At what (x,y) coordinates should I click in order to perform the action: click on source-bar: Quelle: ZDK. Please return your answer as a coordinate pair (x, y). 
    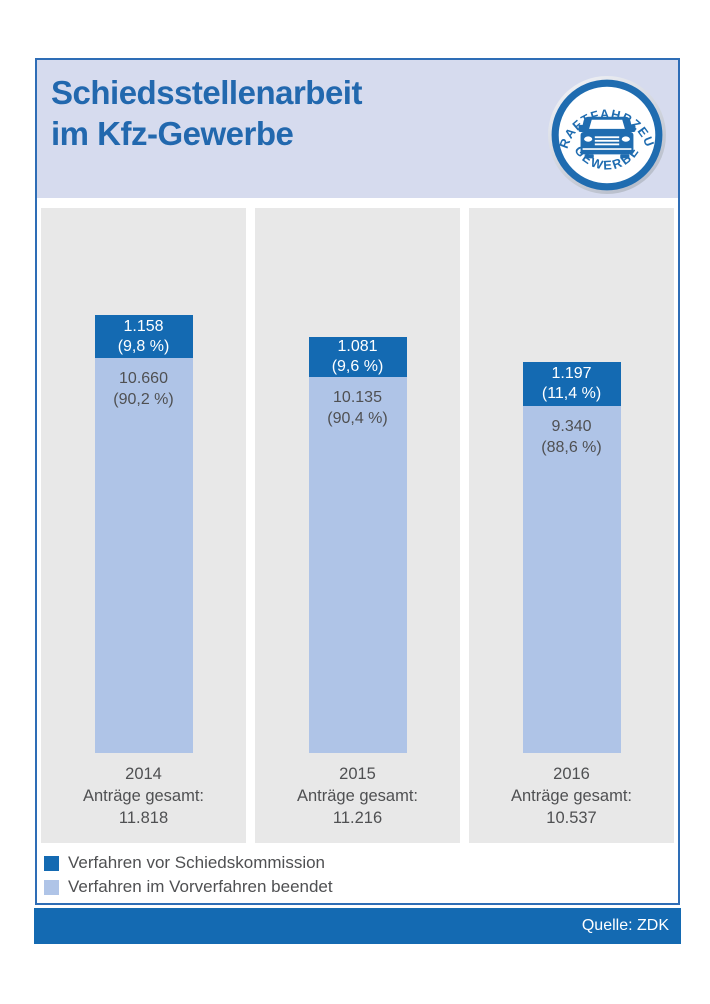
    Looking at the image, I should click on (357, 926).